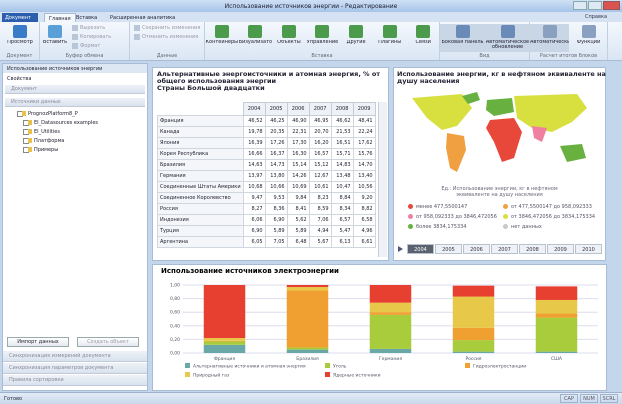  Describe the element at coordinates (364, 165) in the screenshot. I see `cell: 14,70` at that location.